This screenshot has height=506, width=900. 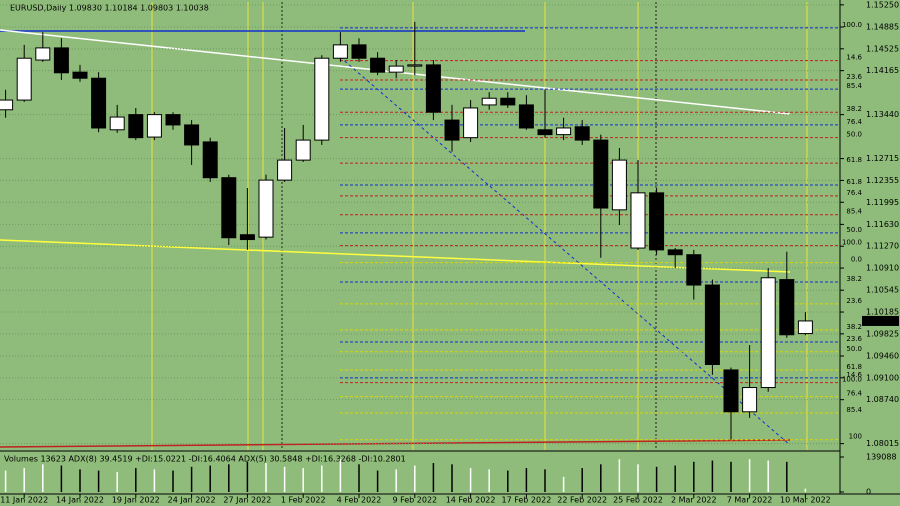 I want to click on y-tick-label: 1.10910, so click(x=882, y=268).